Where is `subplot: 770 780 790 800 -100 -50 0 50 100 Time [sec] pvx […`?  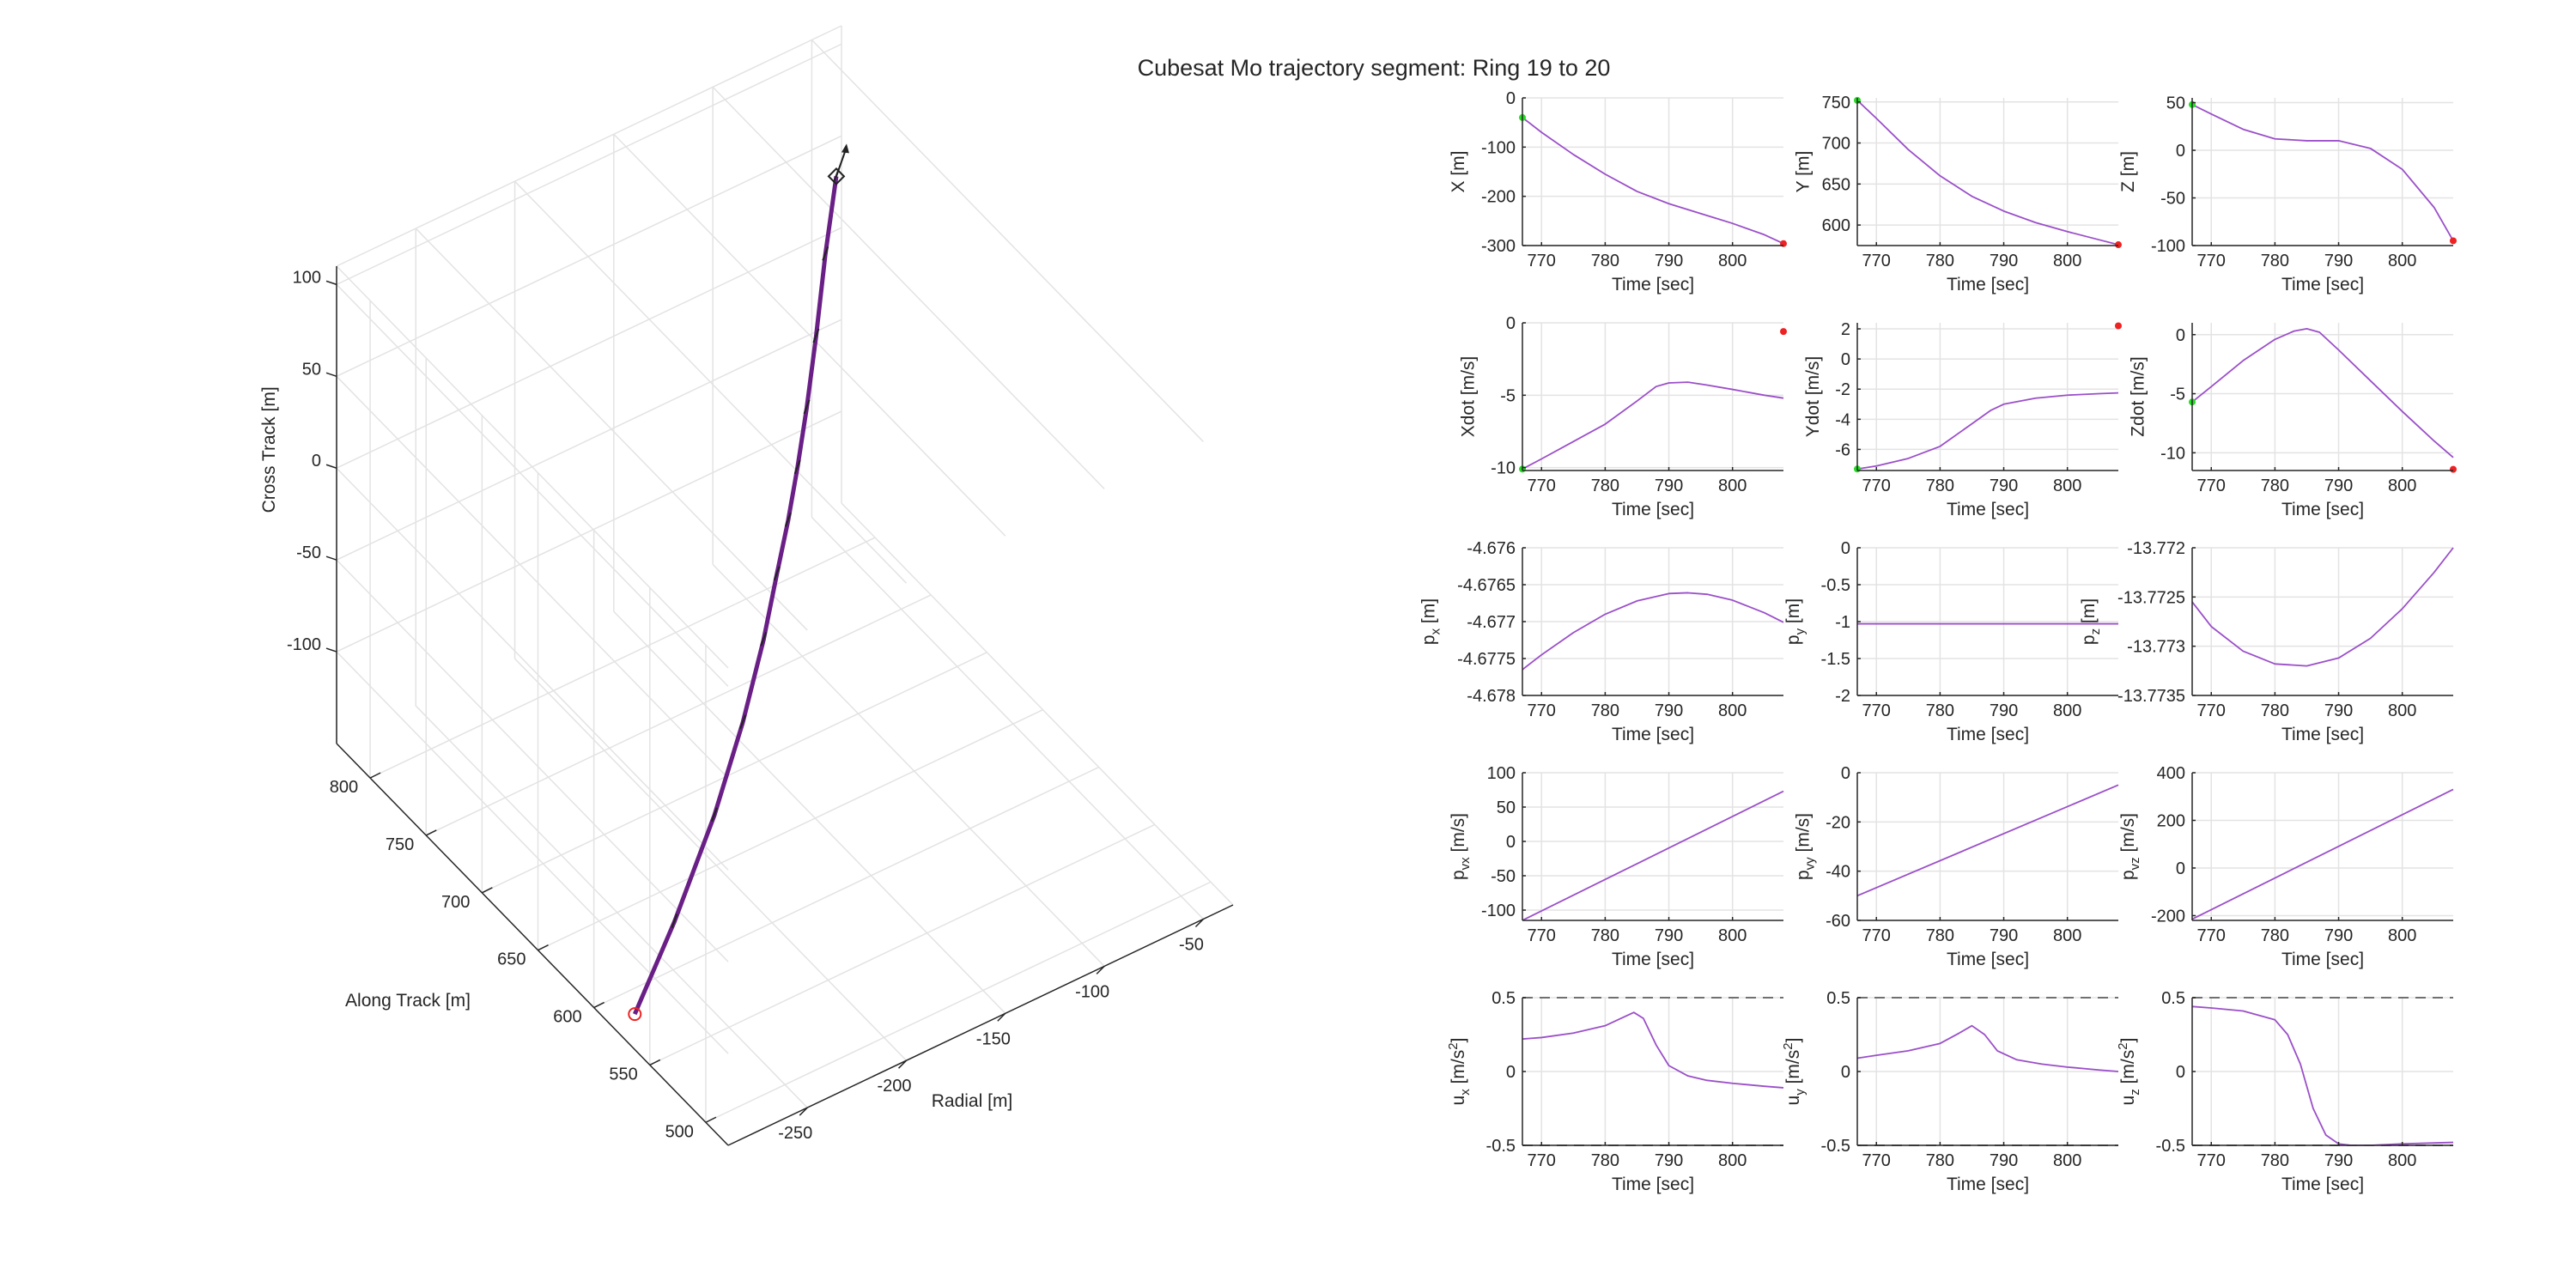
subplot: 770 780 790 800 -100 -50 0 50 100 Time [sec] pvx [… is located at coordinates (1616, 866).